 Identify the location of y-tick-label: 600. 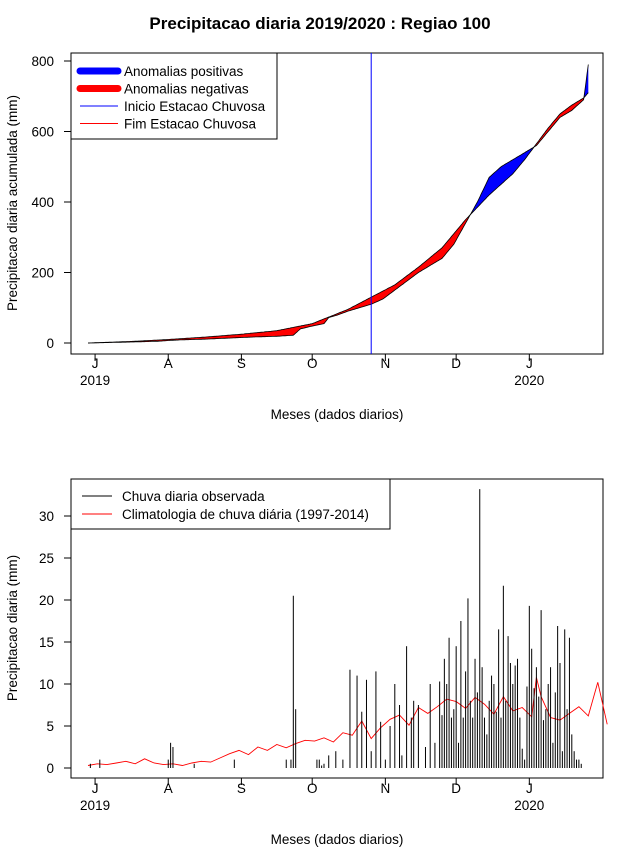
(42, 132).